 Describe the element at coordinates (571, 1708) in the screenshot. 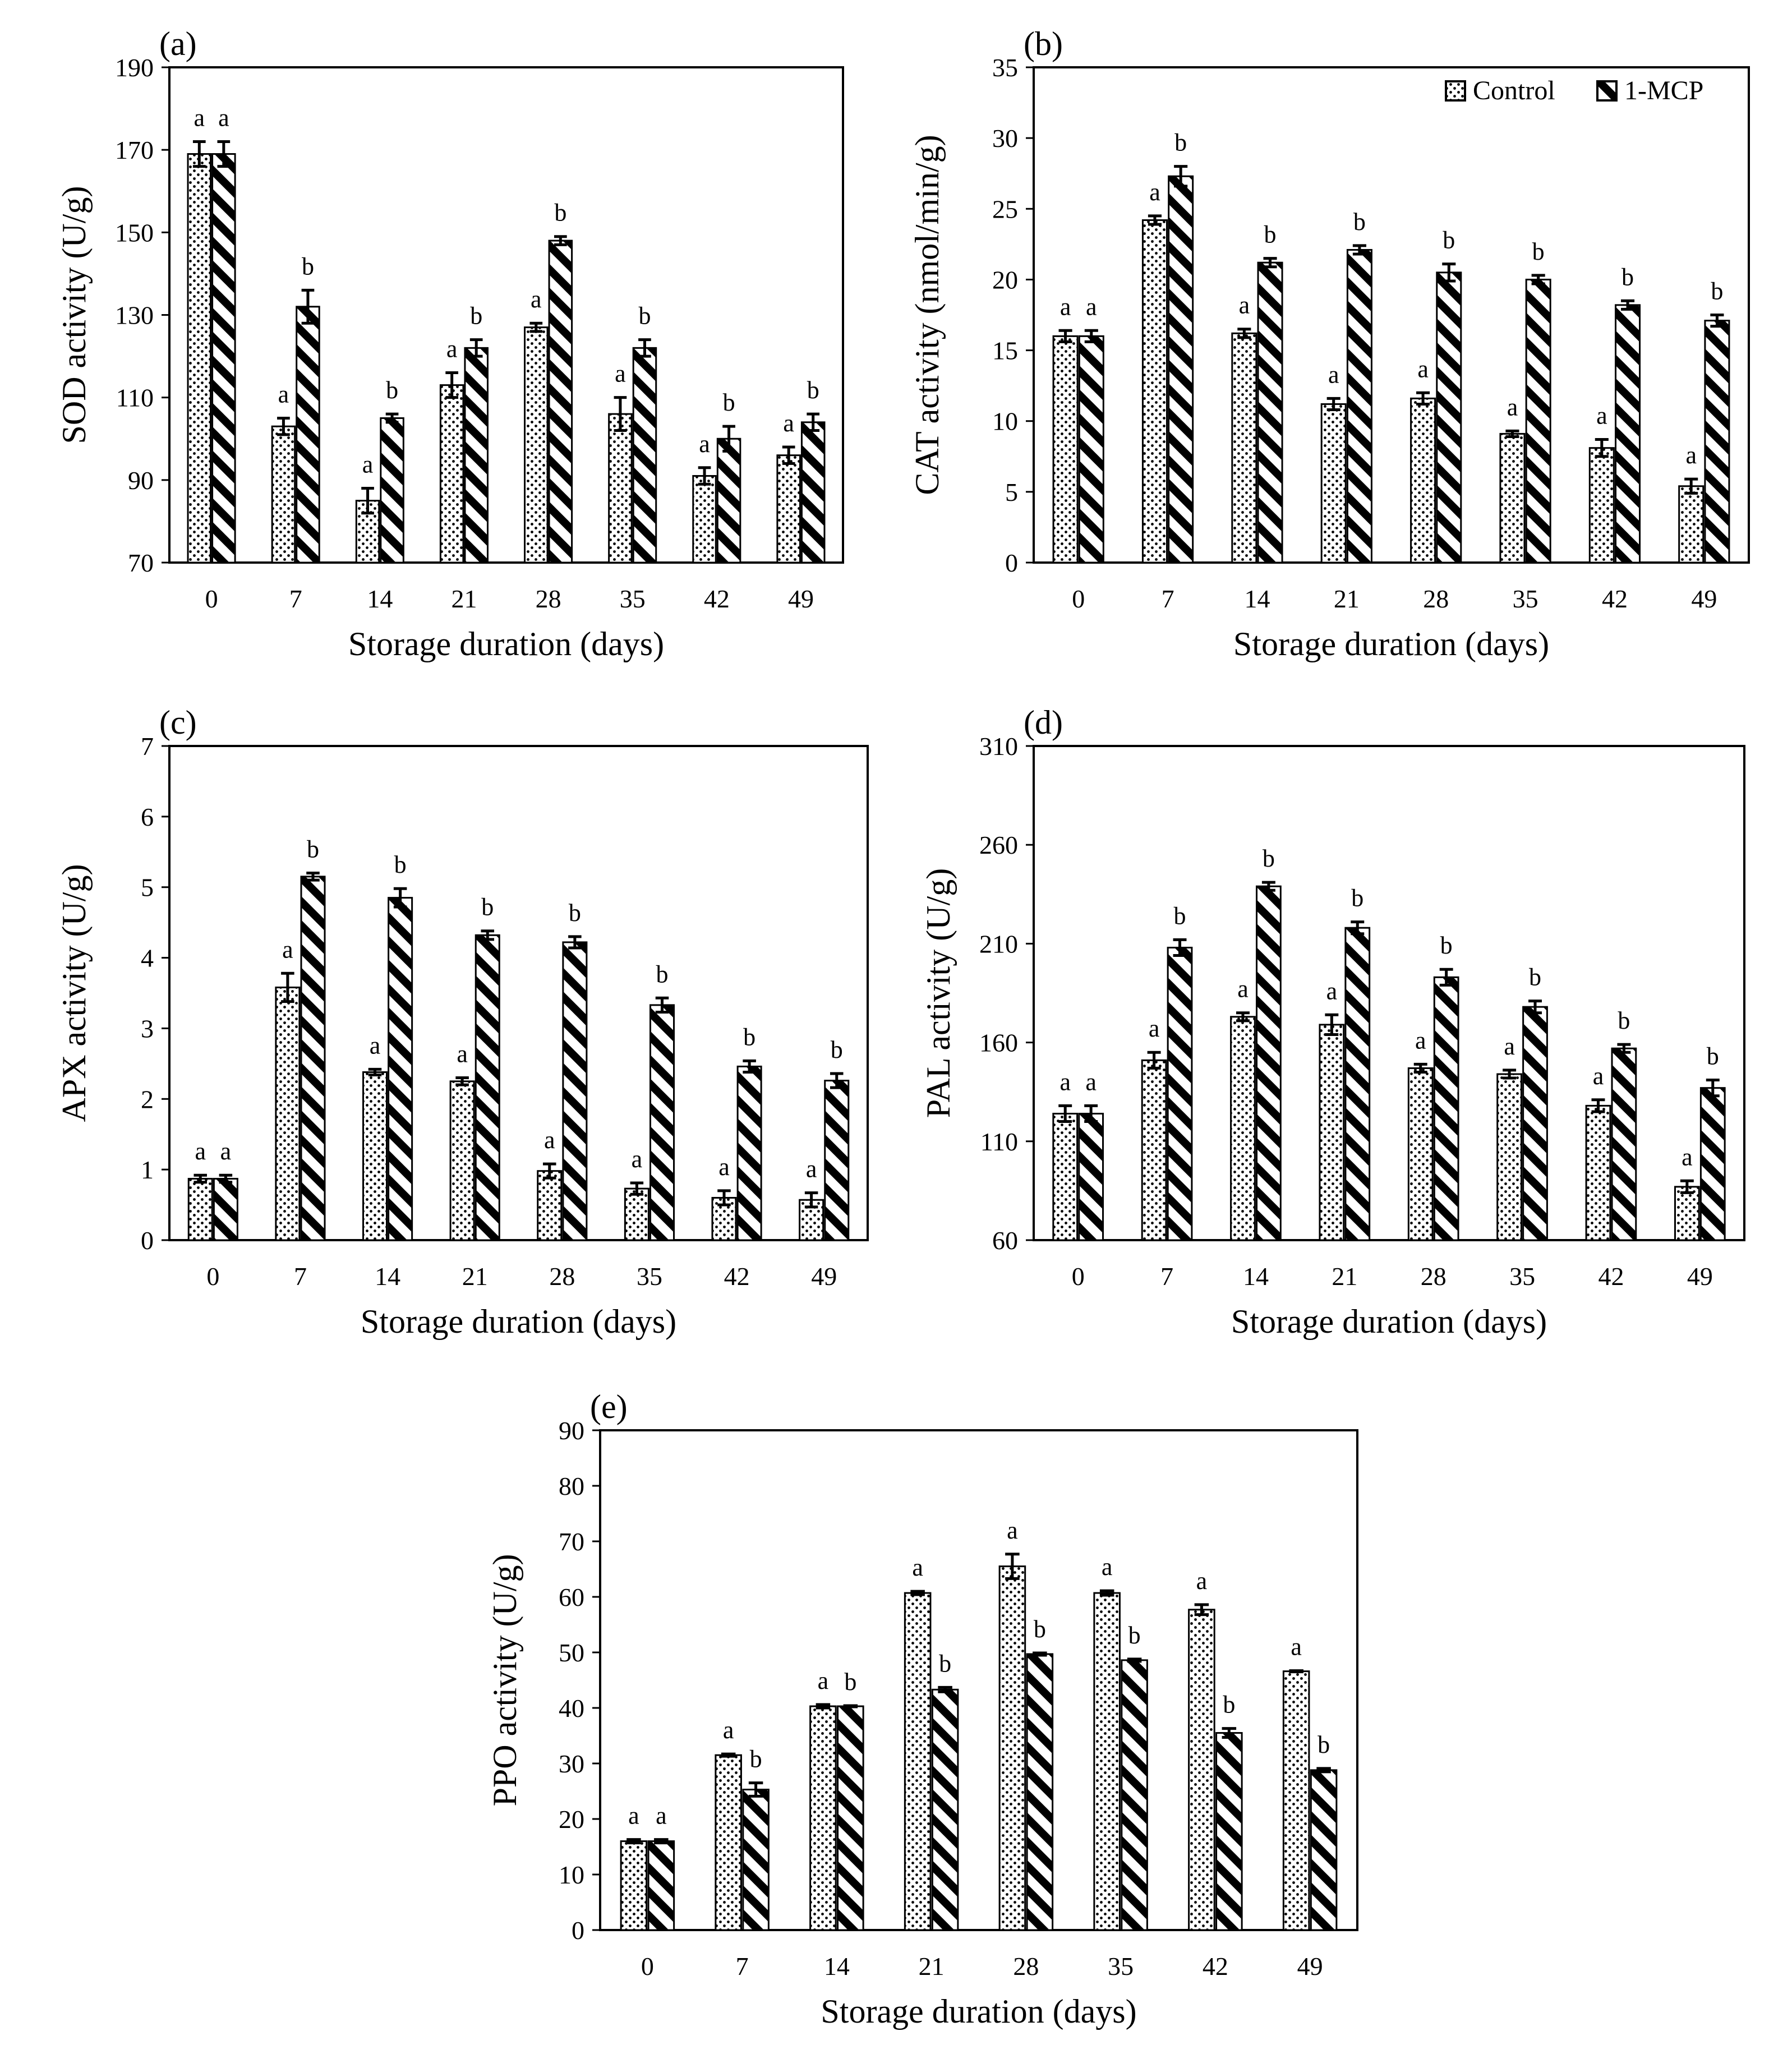

I see `y-tick-label: 40` at that location.